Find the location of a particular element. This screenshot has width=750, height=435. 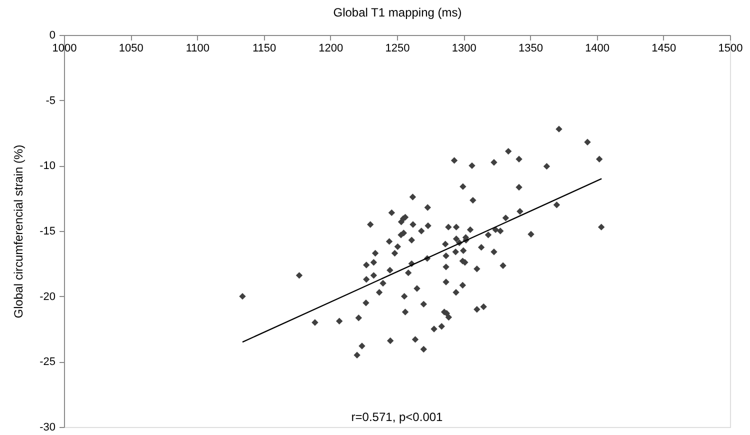

y-axis-title: Global circumferencial strain (%) is located at coordinates (19, 231).